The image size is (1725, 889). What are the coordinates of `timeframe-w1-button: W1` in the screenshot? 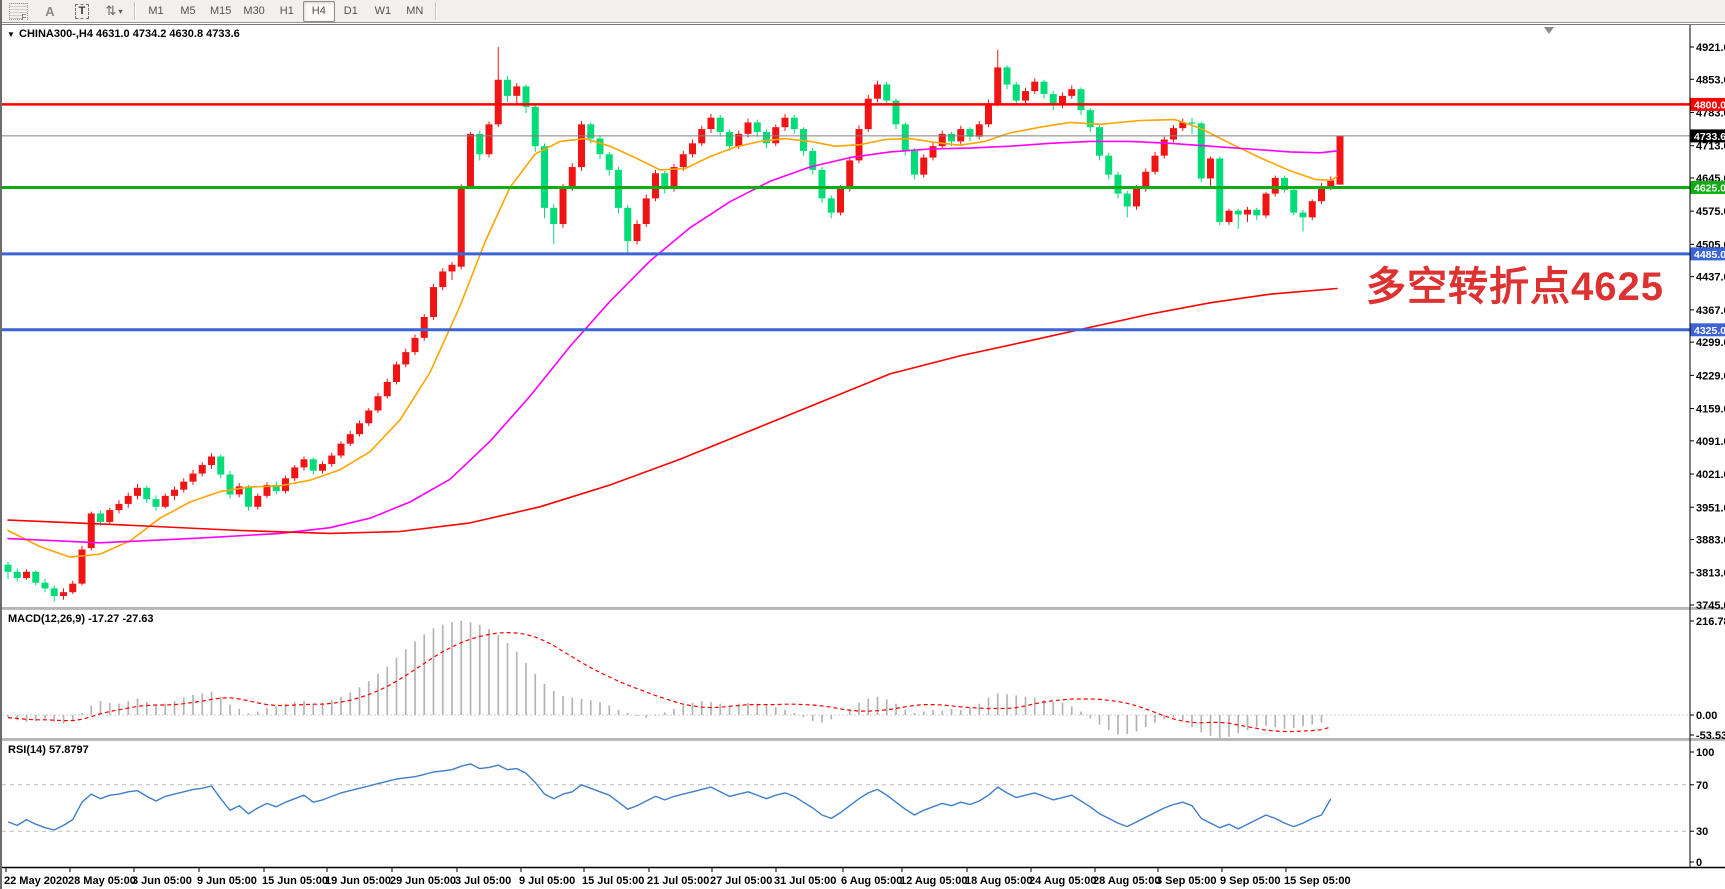 It's located at (383, 11).